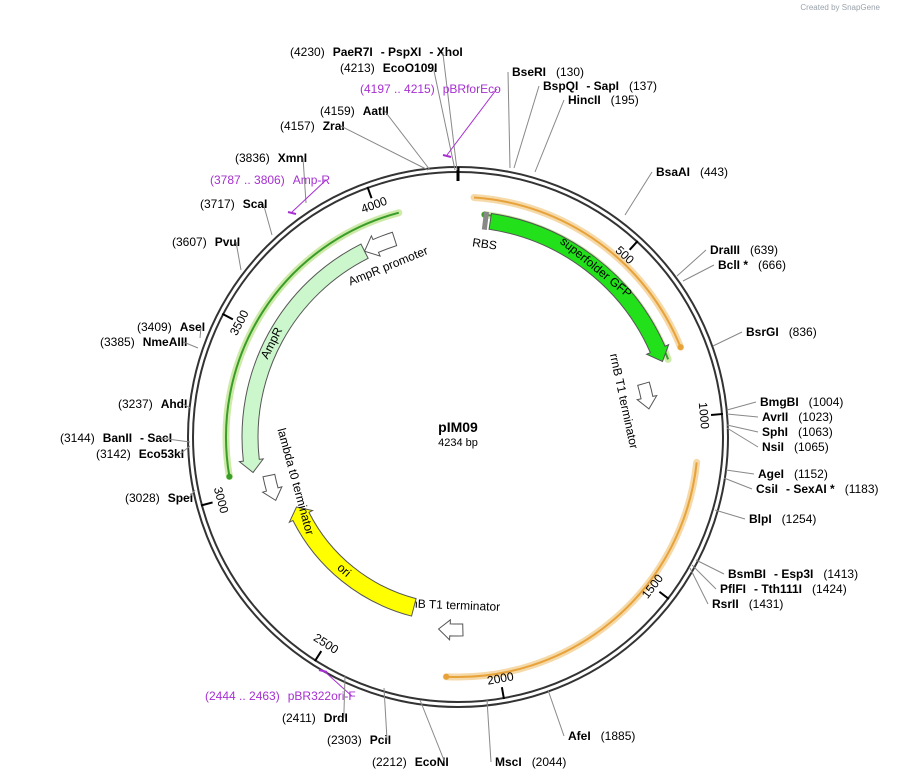  I want to click on site-name: SpeI, so click(180, 498).